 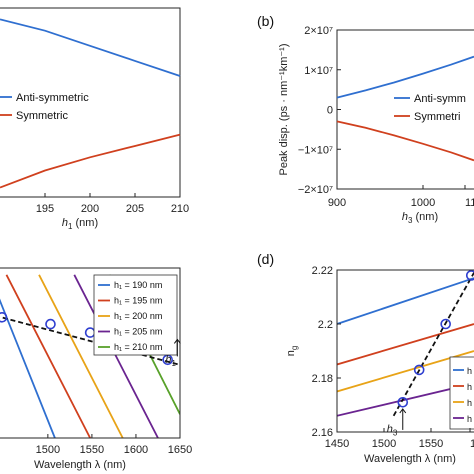 What do you see at coordinates (337, 203) in the screenshot?
I see `x-tick-label: 900` at bounding box center [337, 203].